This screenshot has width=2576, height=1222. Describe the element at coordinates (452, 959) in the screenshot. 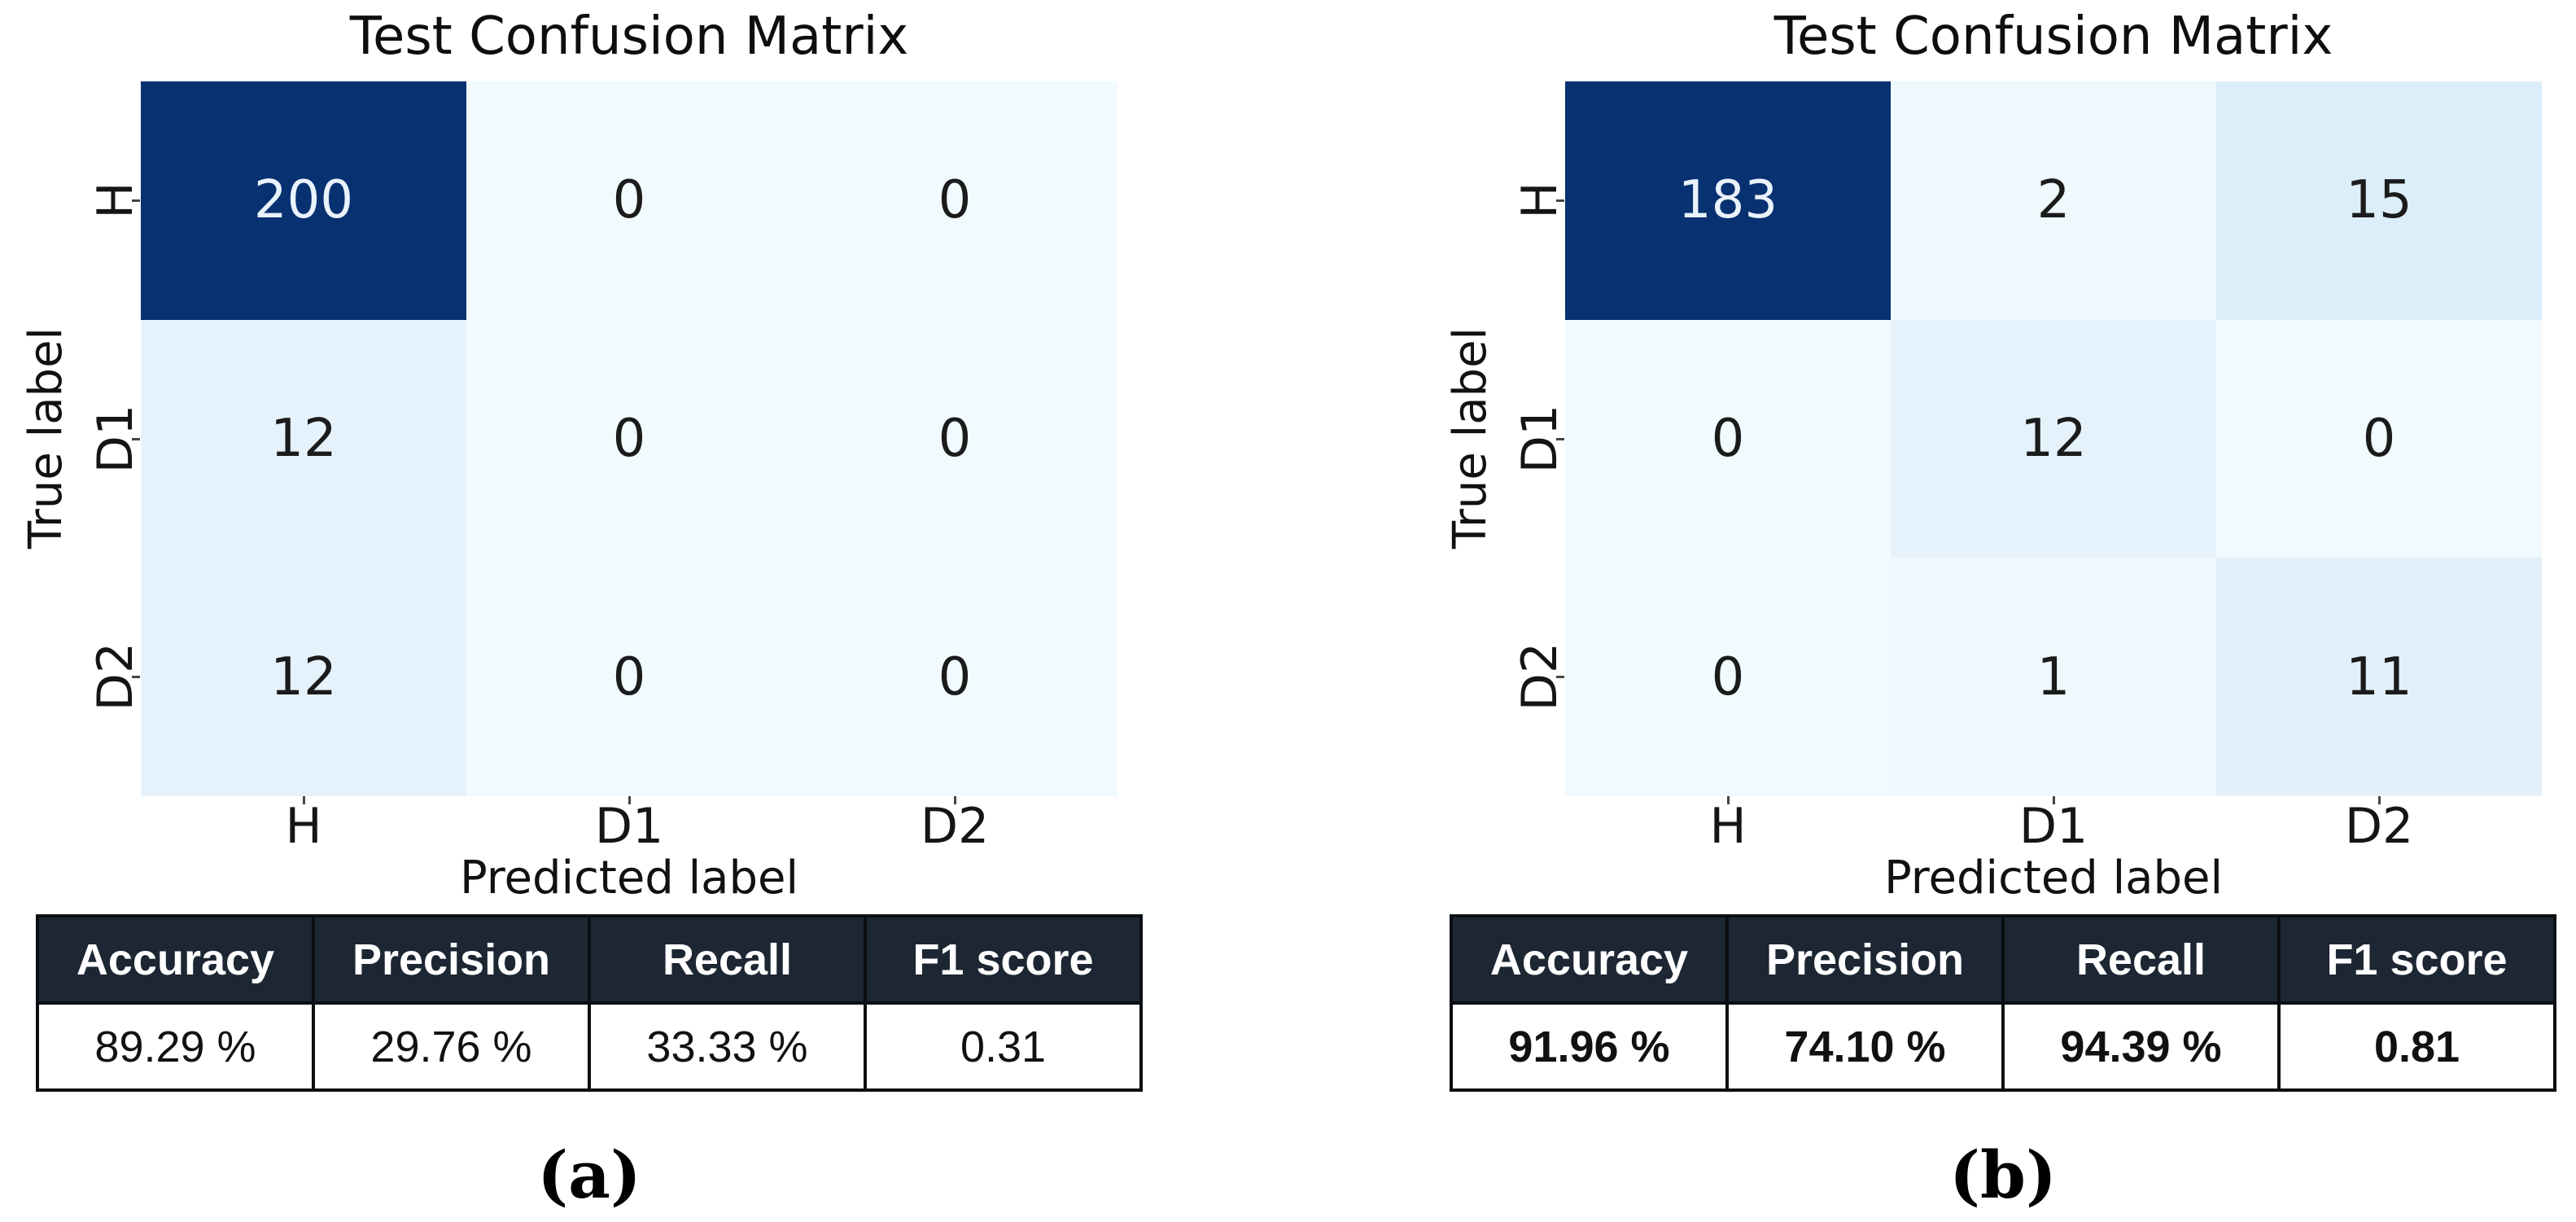

I see `metrics-a-header-precision: Precision` at that location.